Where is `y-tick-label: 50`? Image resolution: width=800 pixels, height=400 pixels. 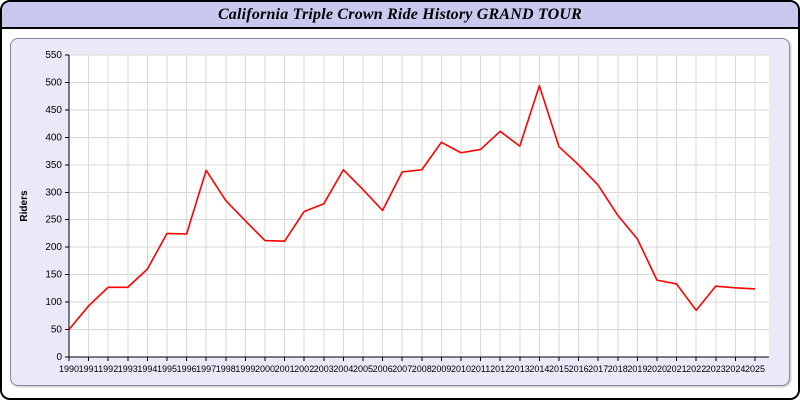
y-tick-label: 50 is located at coordinates (57, 330).